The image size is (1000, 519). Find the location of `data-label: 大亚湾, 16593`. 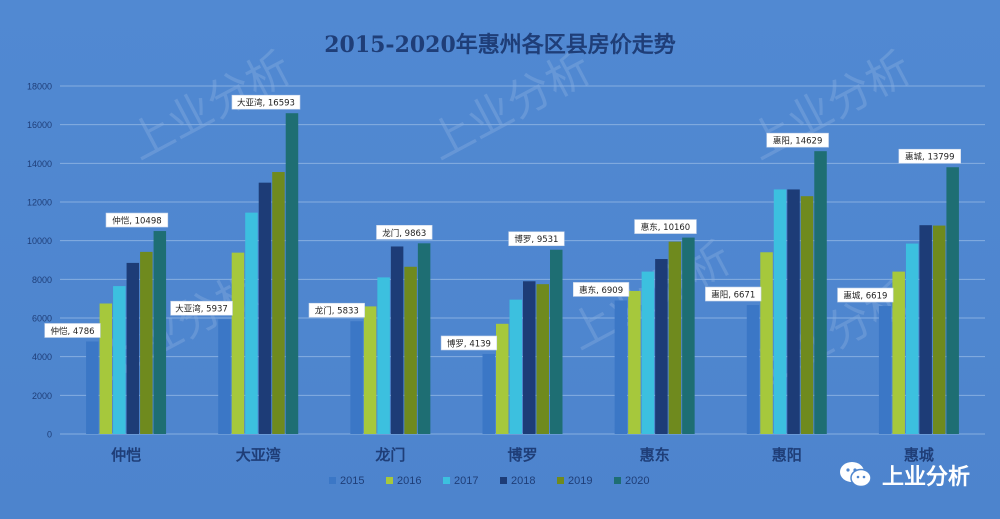

data-label: 大亚湾, 16593 is located at coordinates (266, 103).